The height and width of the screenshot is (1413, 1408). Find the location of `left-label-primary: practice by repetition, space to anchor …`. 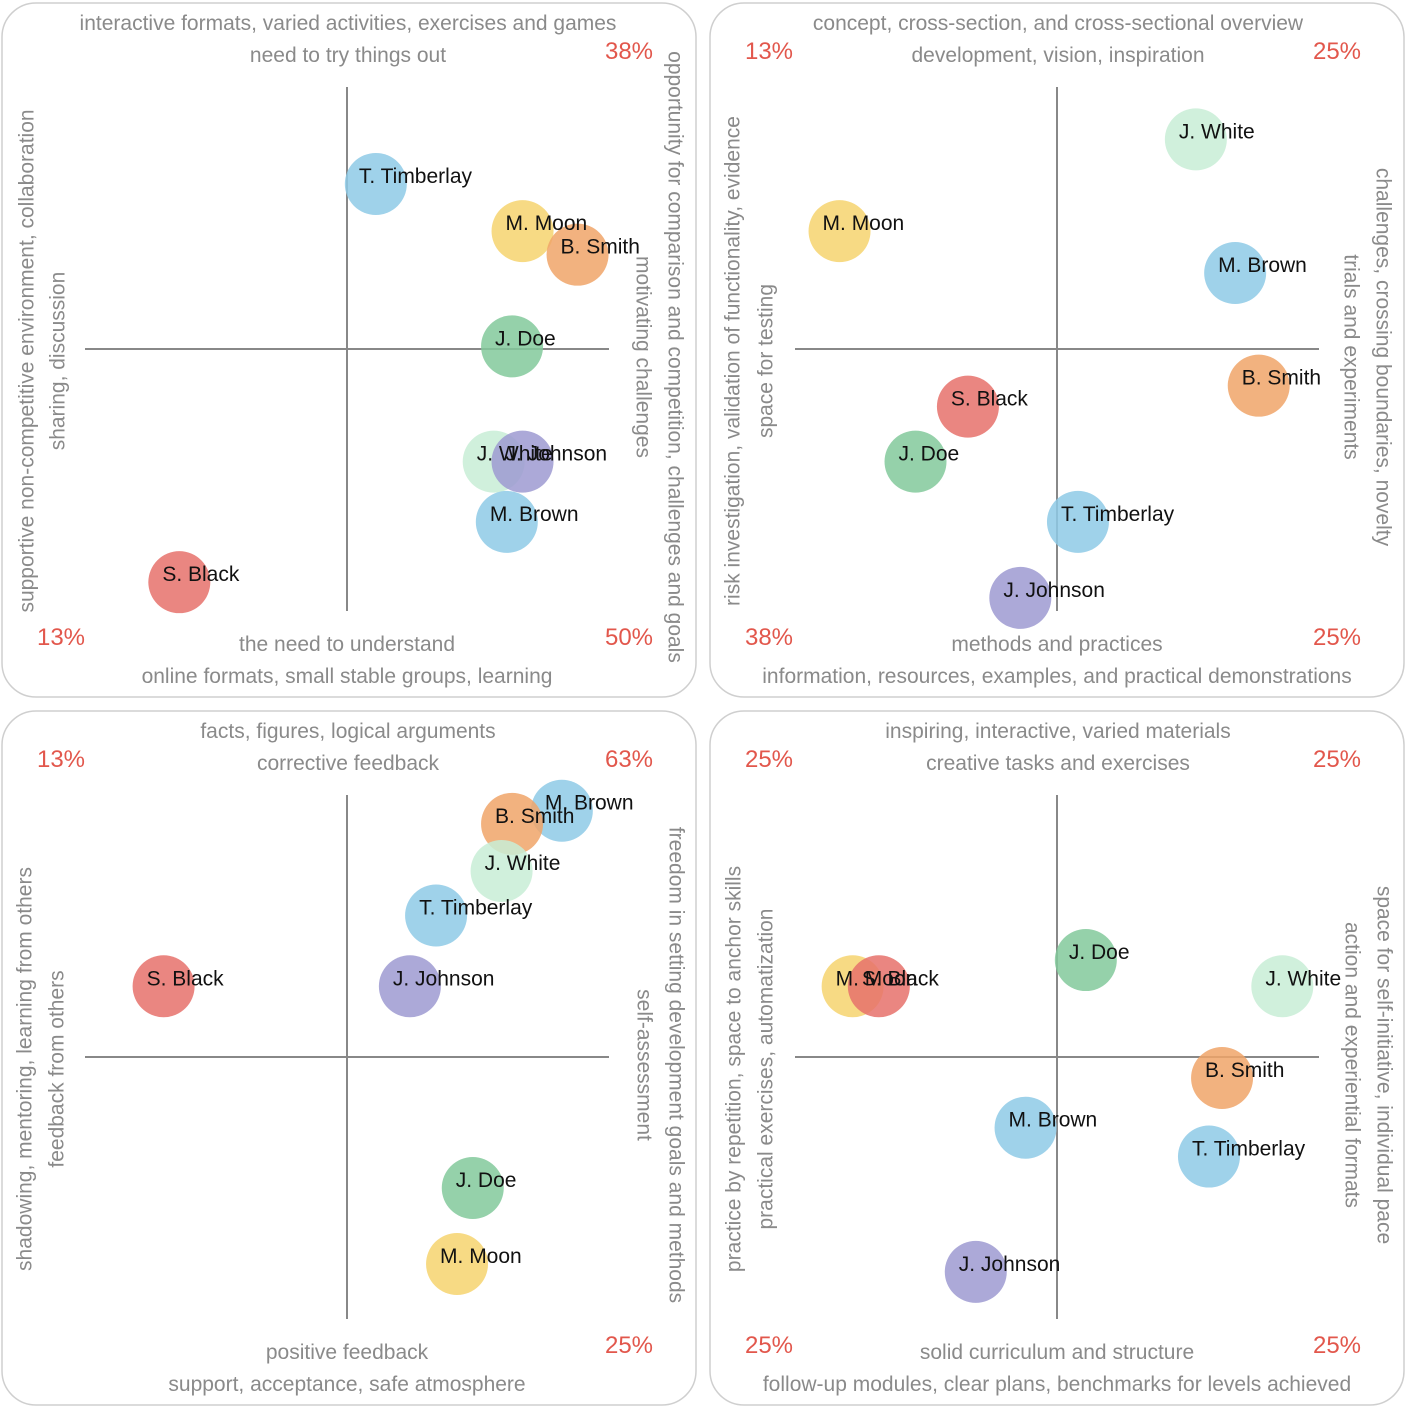

left-label-primary: practice by repetition, space to anchor … is located at coordinates (734, 1069).